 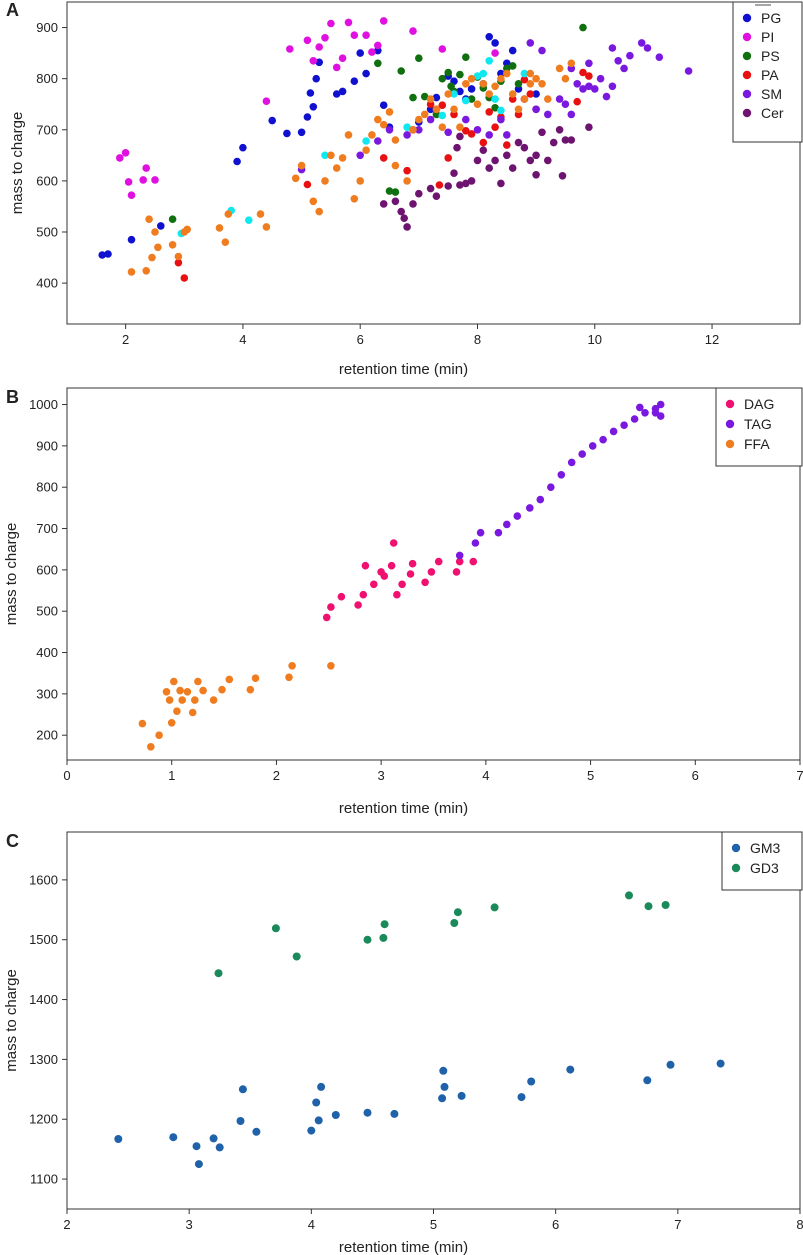 What do you see at coordinates (767, 72) in the screenshot?
I see `legend: PG PI PS PA SM Cer` at bounding box center [767, 72].